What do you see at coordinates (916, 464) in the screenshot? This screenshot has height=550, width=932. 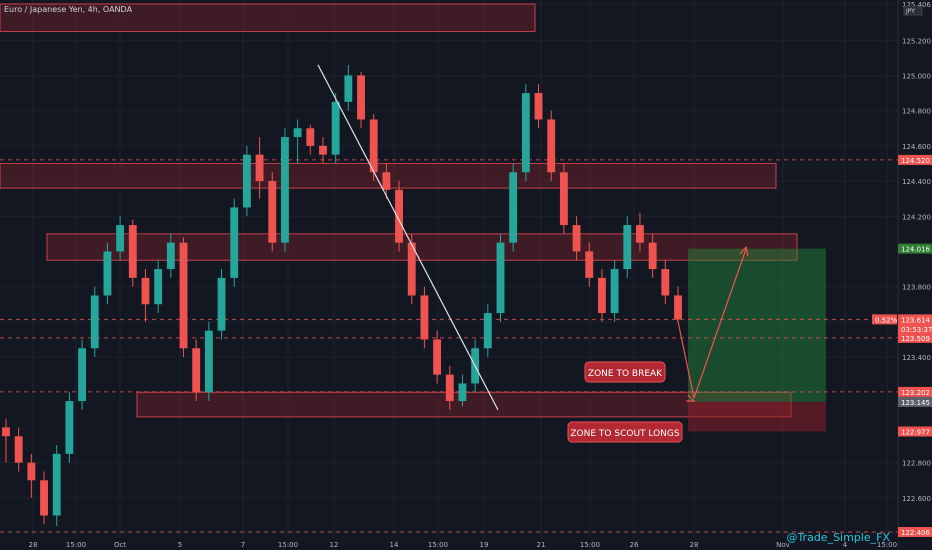 I see `y-tick-label-10: 122.800` at bounding box center [916, 464].